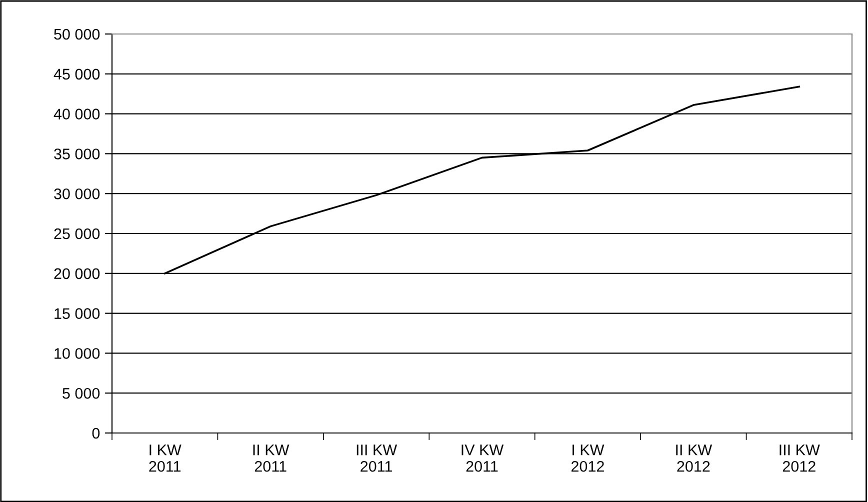 This screenshot has height=502, width=868. What do you see at coordinates (587, 458) in the screenshot?
I see `x-tick-label: I KW 2012` at bounding box center [587, 458].